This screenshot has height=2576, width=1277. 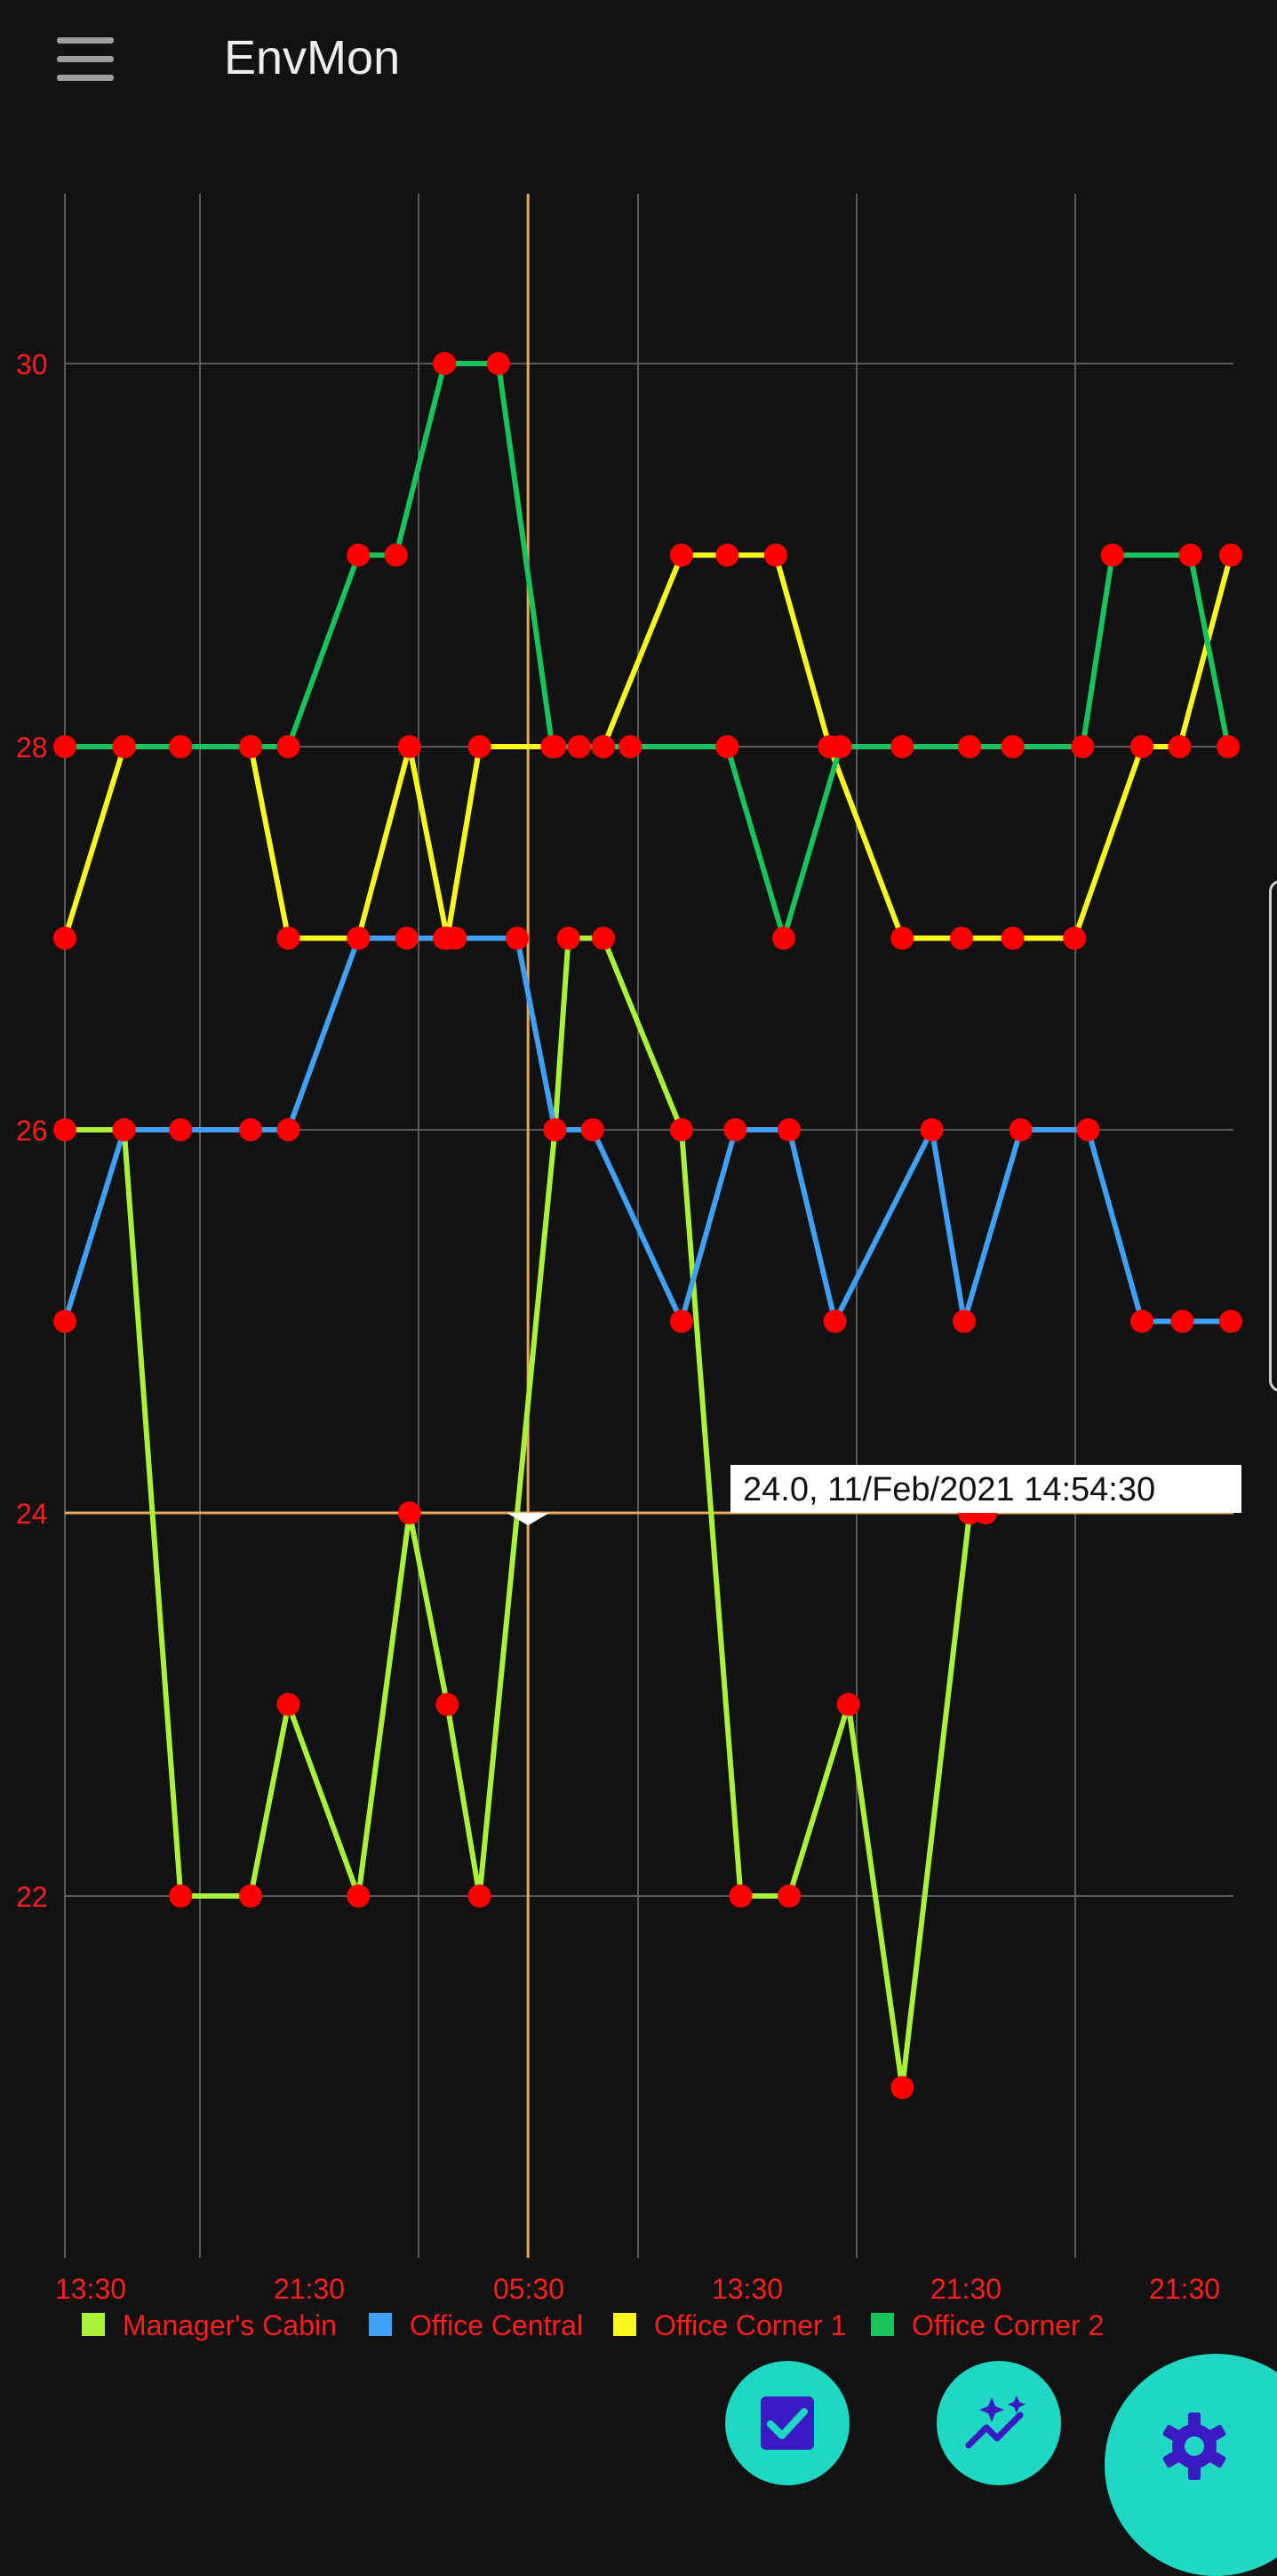 I want to click on y-tick-label: 24, so click(x=32, y=1514).